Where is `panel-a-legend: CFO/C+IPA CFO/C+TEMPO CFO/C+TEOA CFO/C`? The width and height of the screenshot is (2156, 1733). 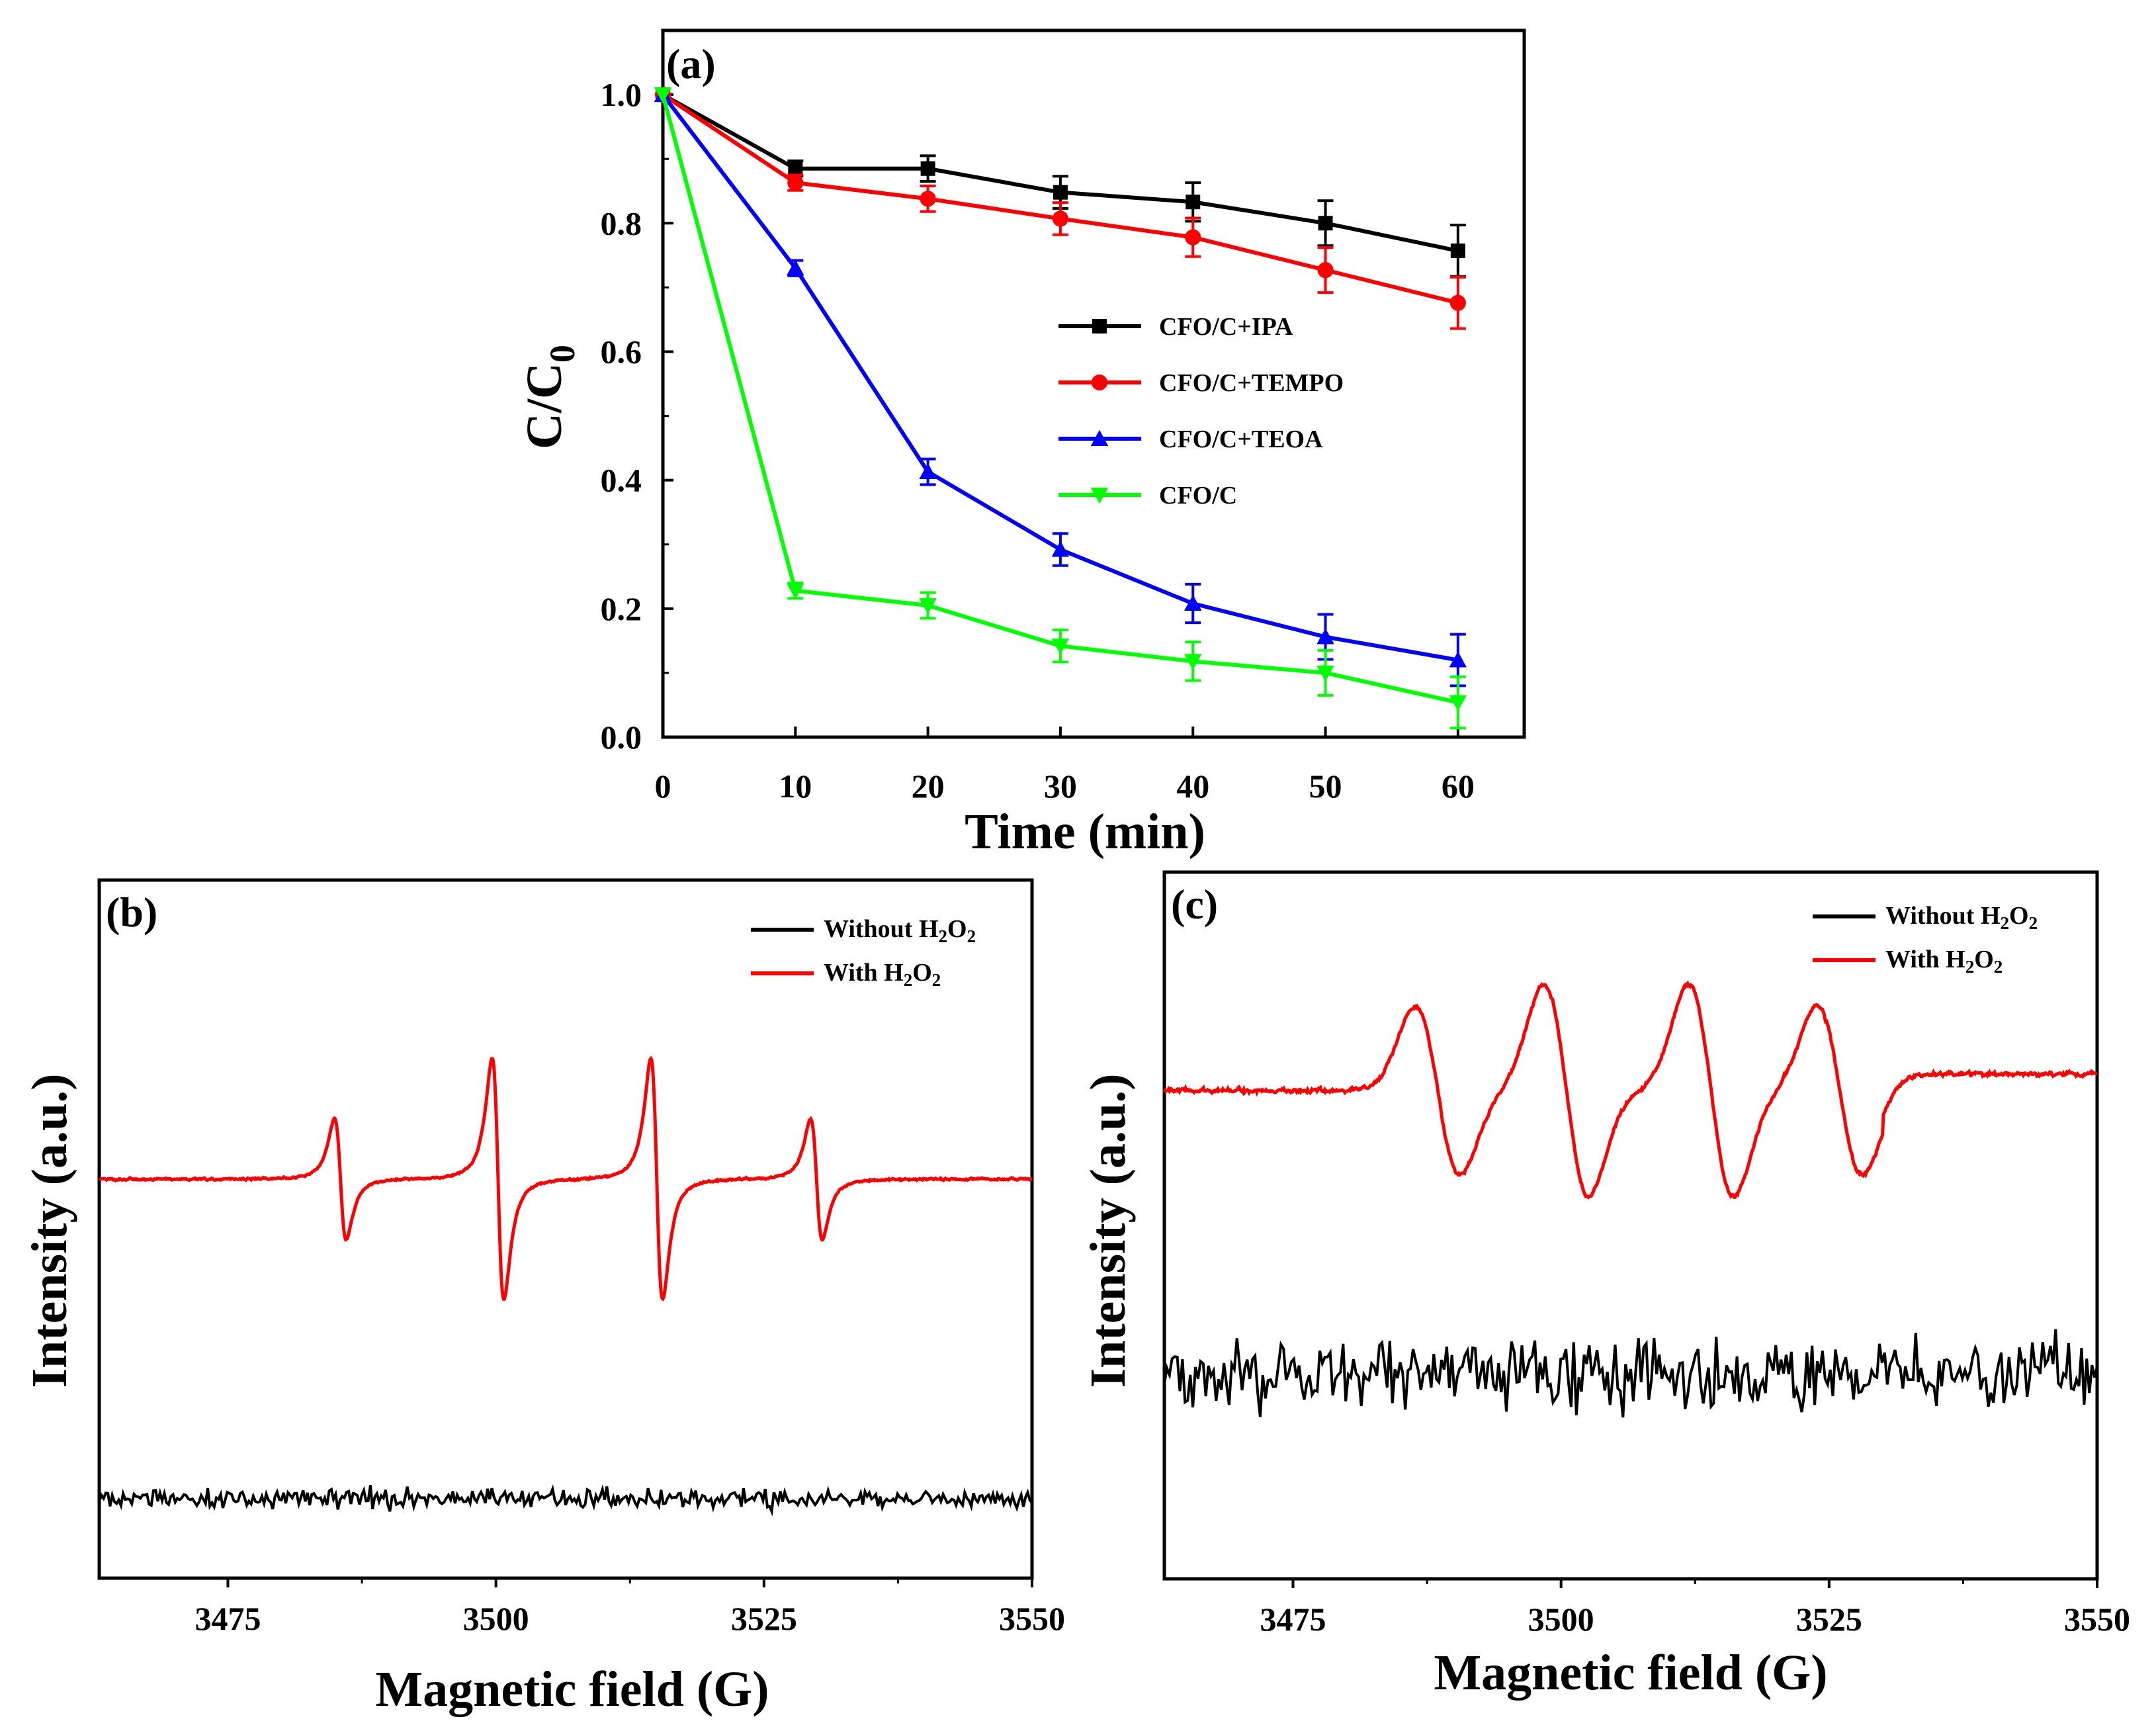 panel-a-legend: CFO/C+IPA CFO/C+TEMPO CFO/C+TEOA CFO/C is located at coordinates (1201, 411).